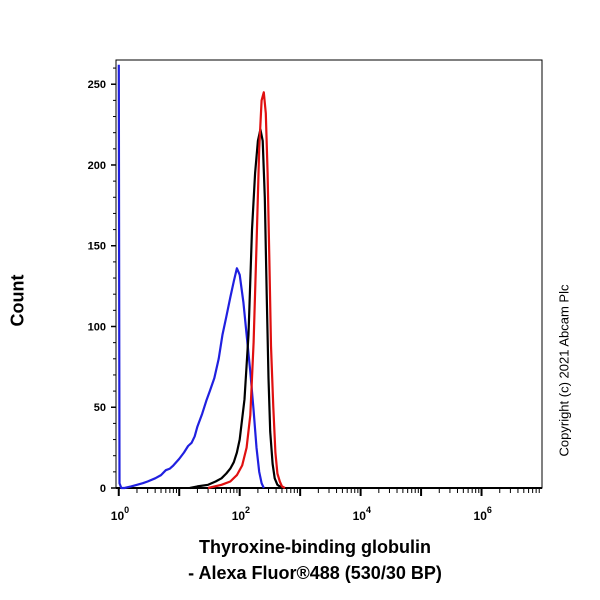 The width and height of the screenshot is (600, 600). I want to click on y-tick-label: 150, so click(97, 247).